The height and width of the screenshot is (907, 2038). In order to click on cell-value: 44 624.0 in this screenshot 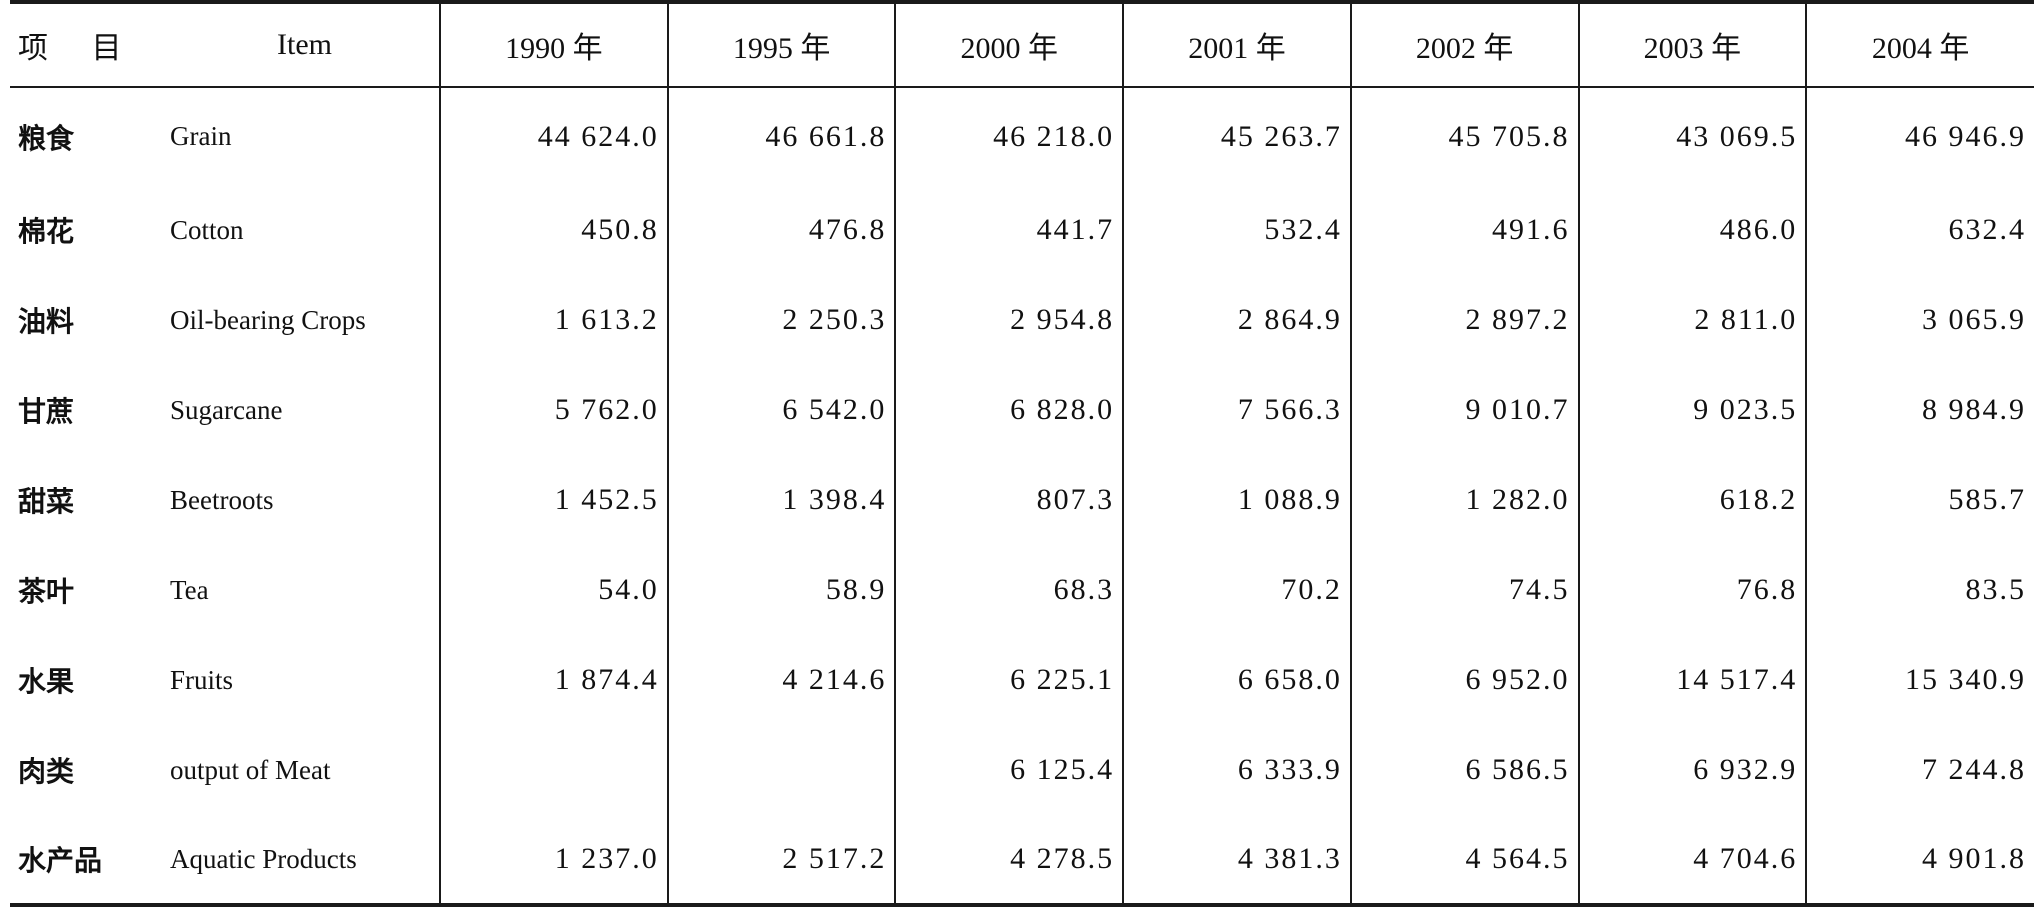, I will do `click(553, 136)`.